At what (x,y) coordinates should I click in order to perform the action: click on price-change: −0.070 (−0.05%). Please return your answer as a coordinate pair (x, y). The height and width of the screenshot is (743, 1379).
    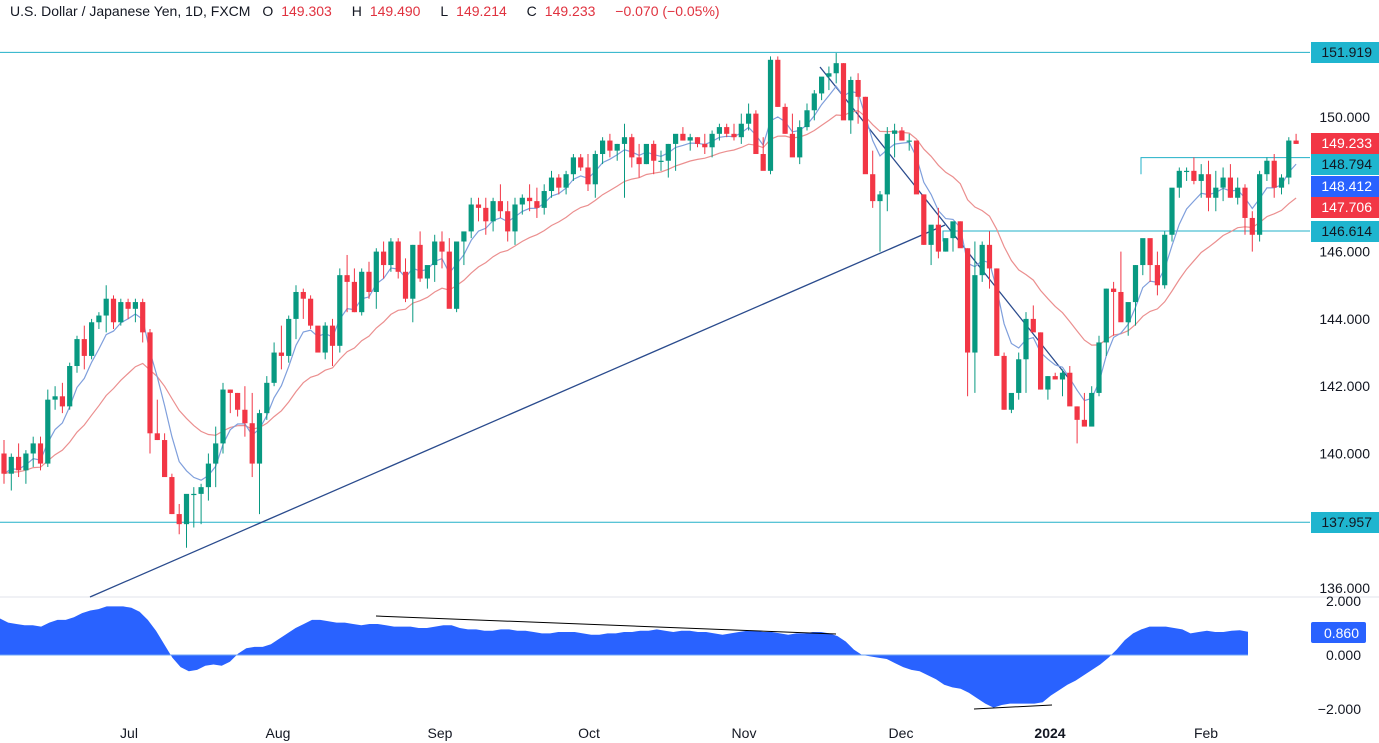
    Looking at the image, I should click on (667, 11).